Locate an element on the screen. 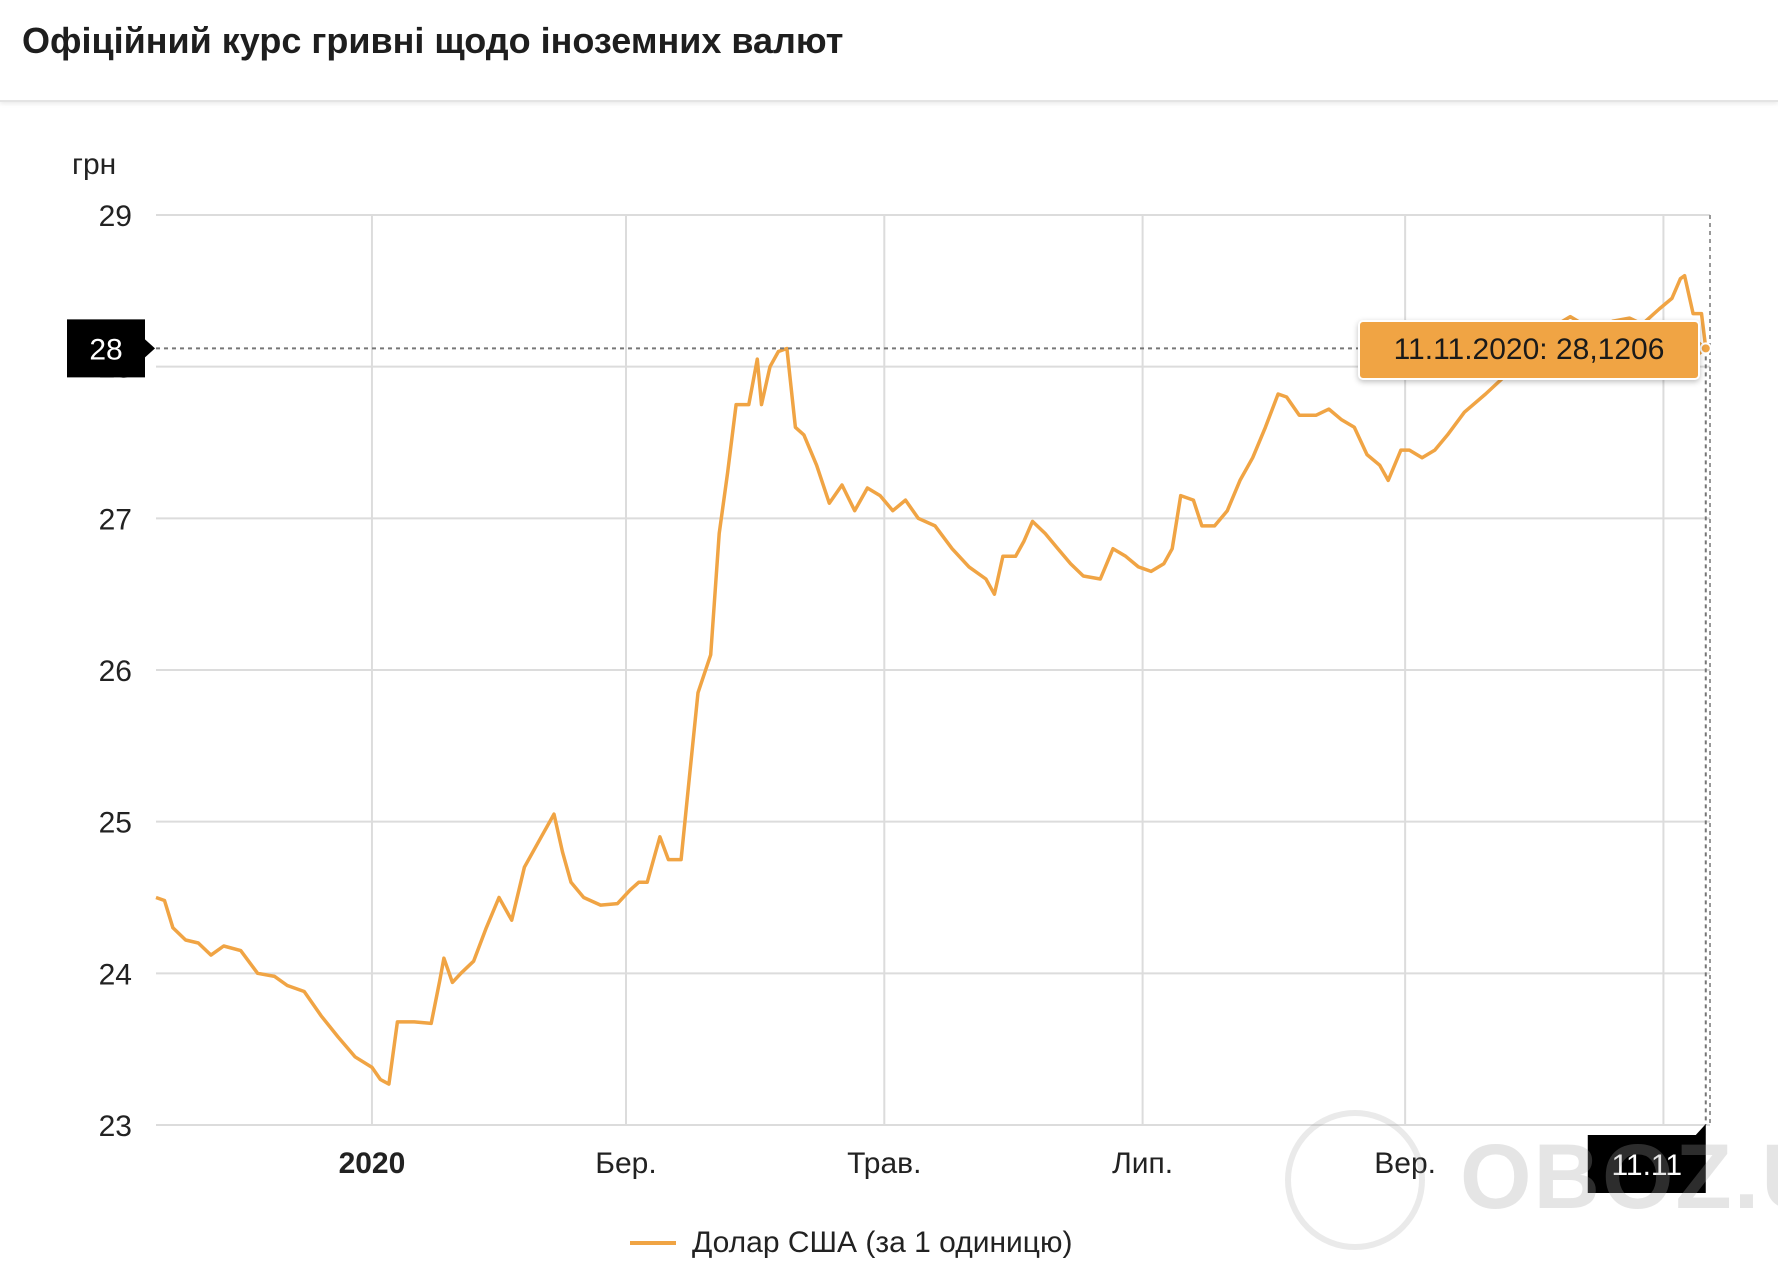  crosshair-y-marker is located at coordinates (106, 348).